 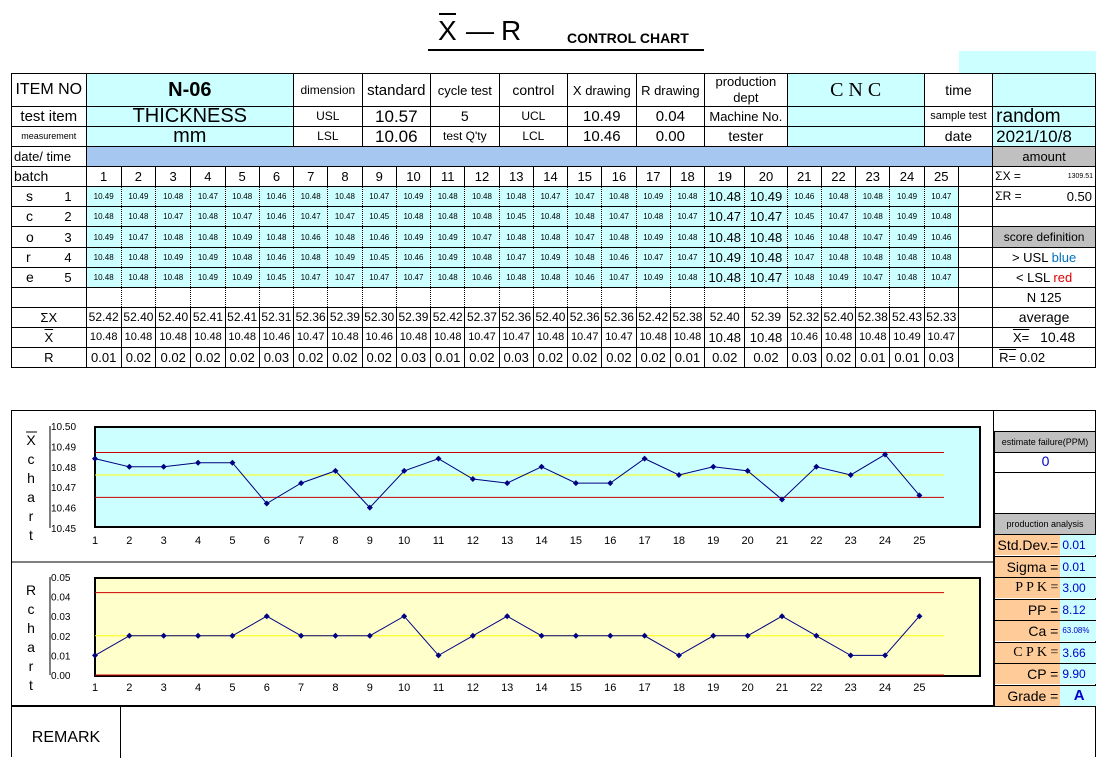 I want to click on xbar-y-tick-label: 10.47, so click(x=63, y=488).